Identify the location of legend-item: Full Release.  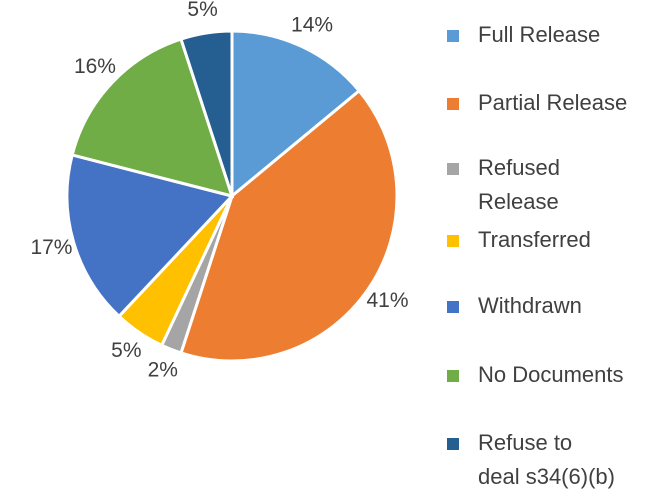
(523, 37).